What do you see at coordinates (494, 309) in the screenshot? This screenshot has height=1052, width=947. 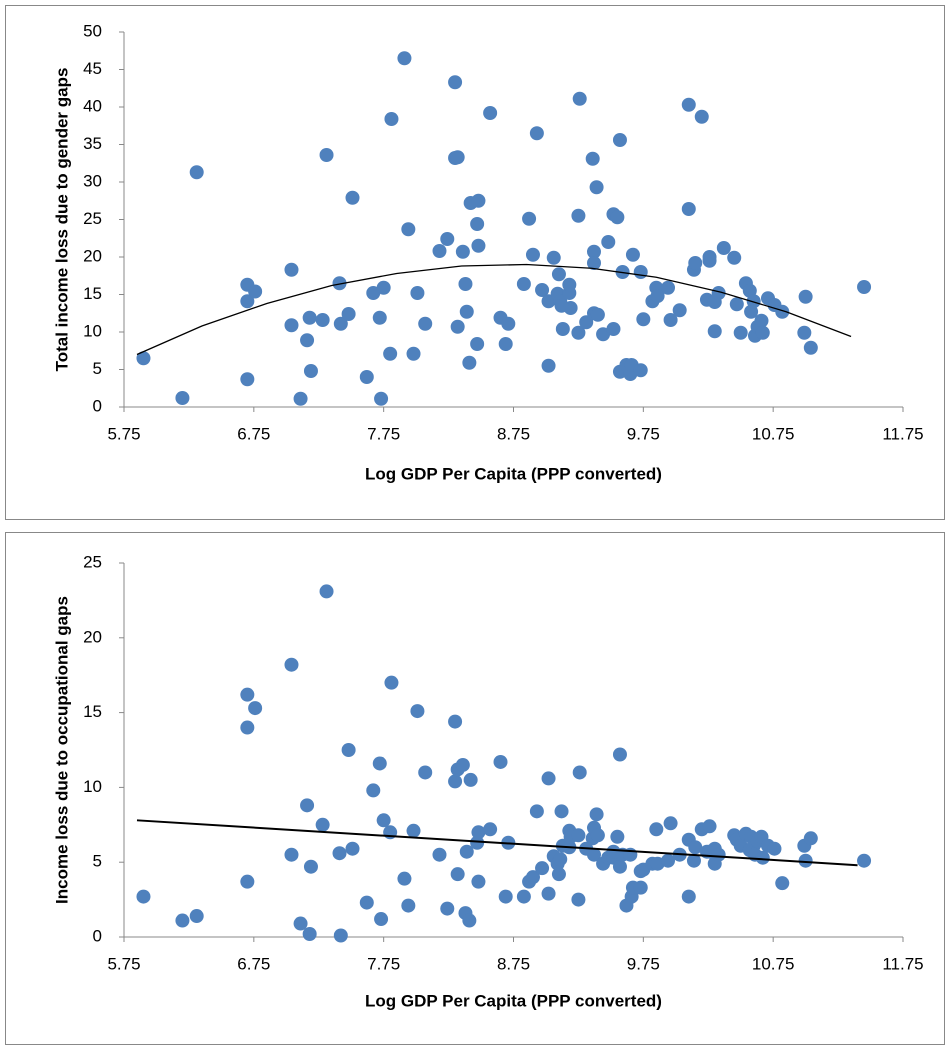 I see `trend-line` at bounding box center [494, 309].